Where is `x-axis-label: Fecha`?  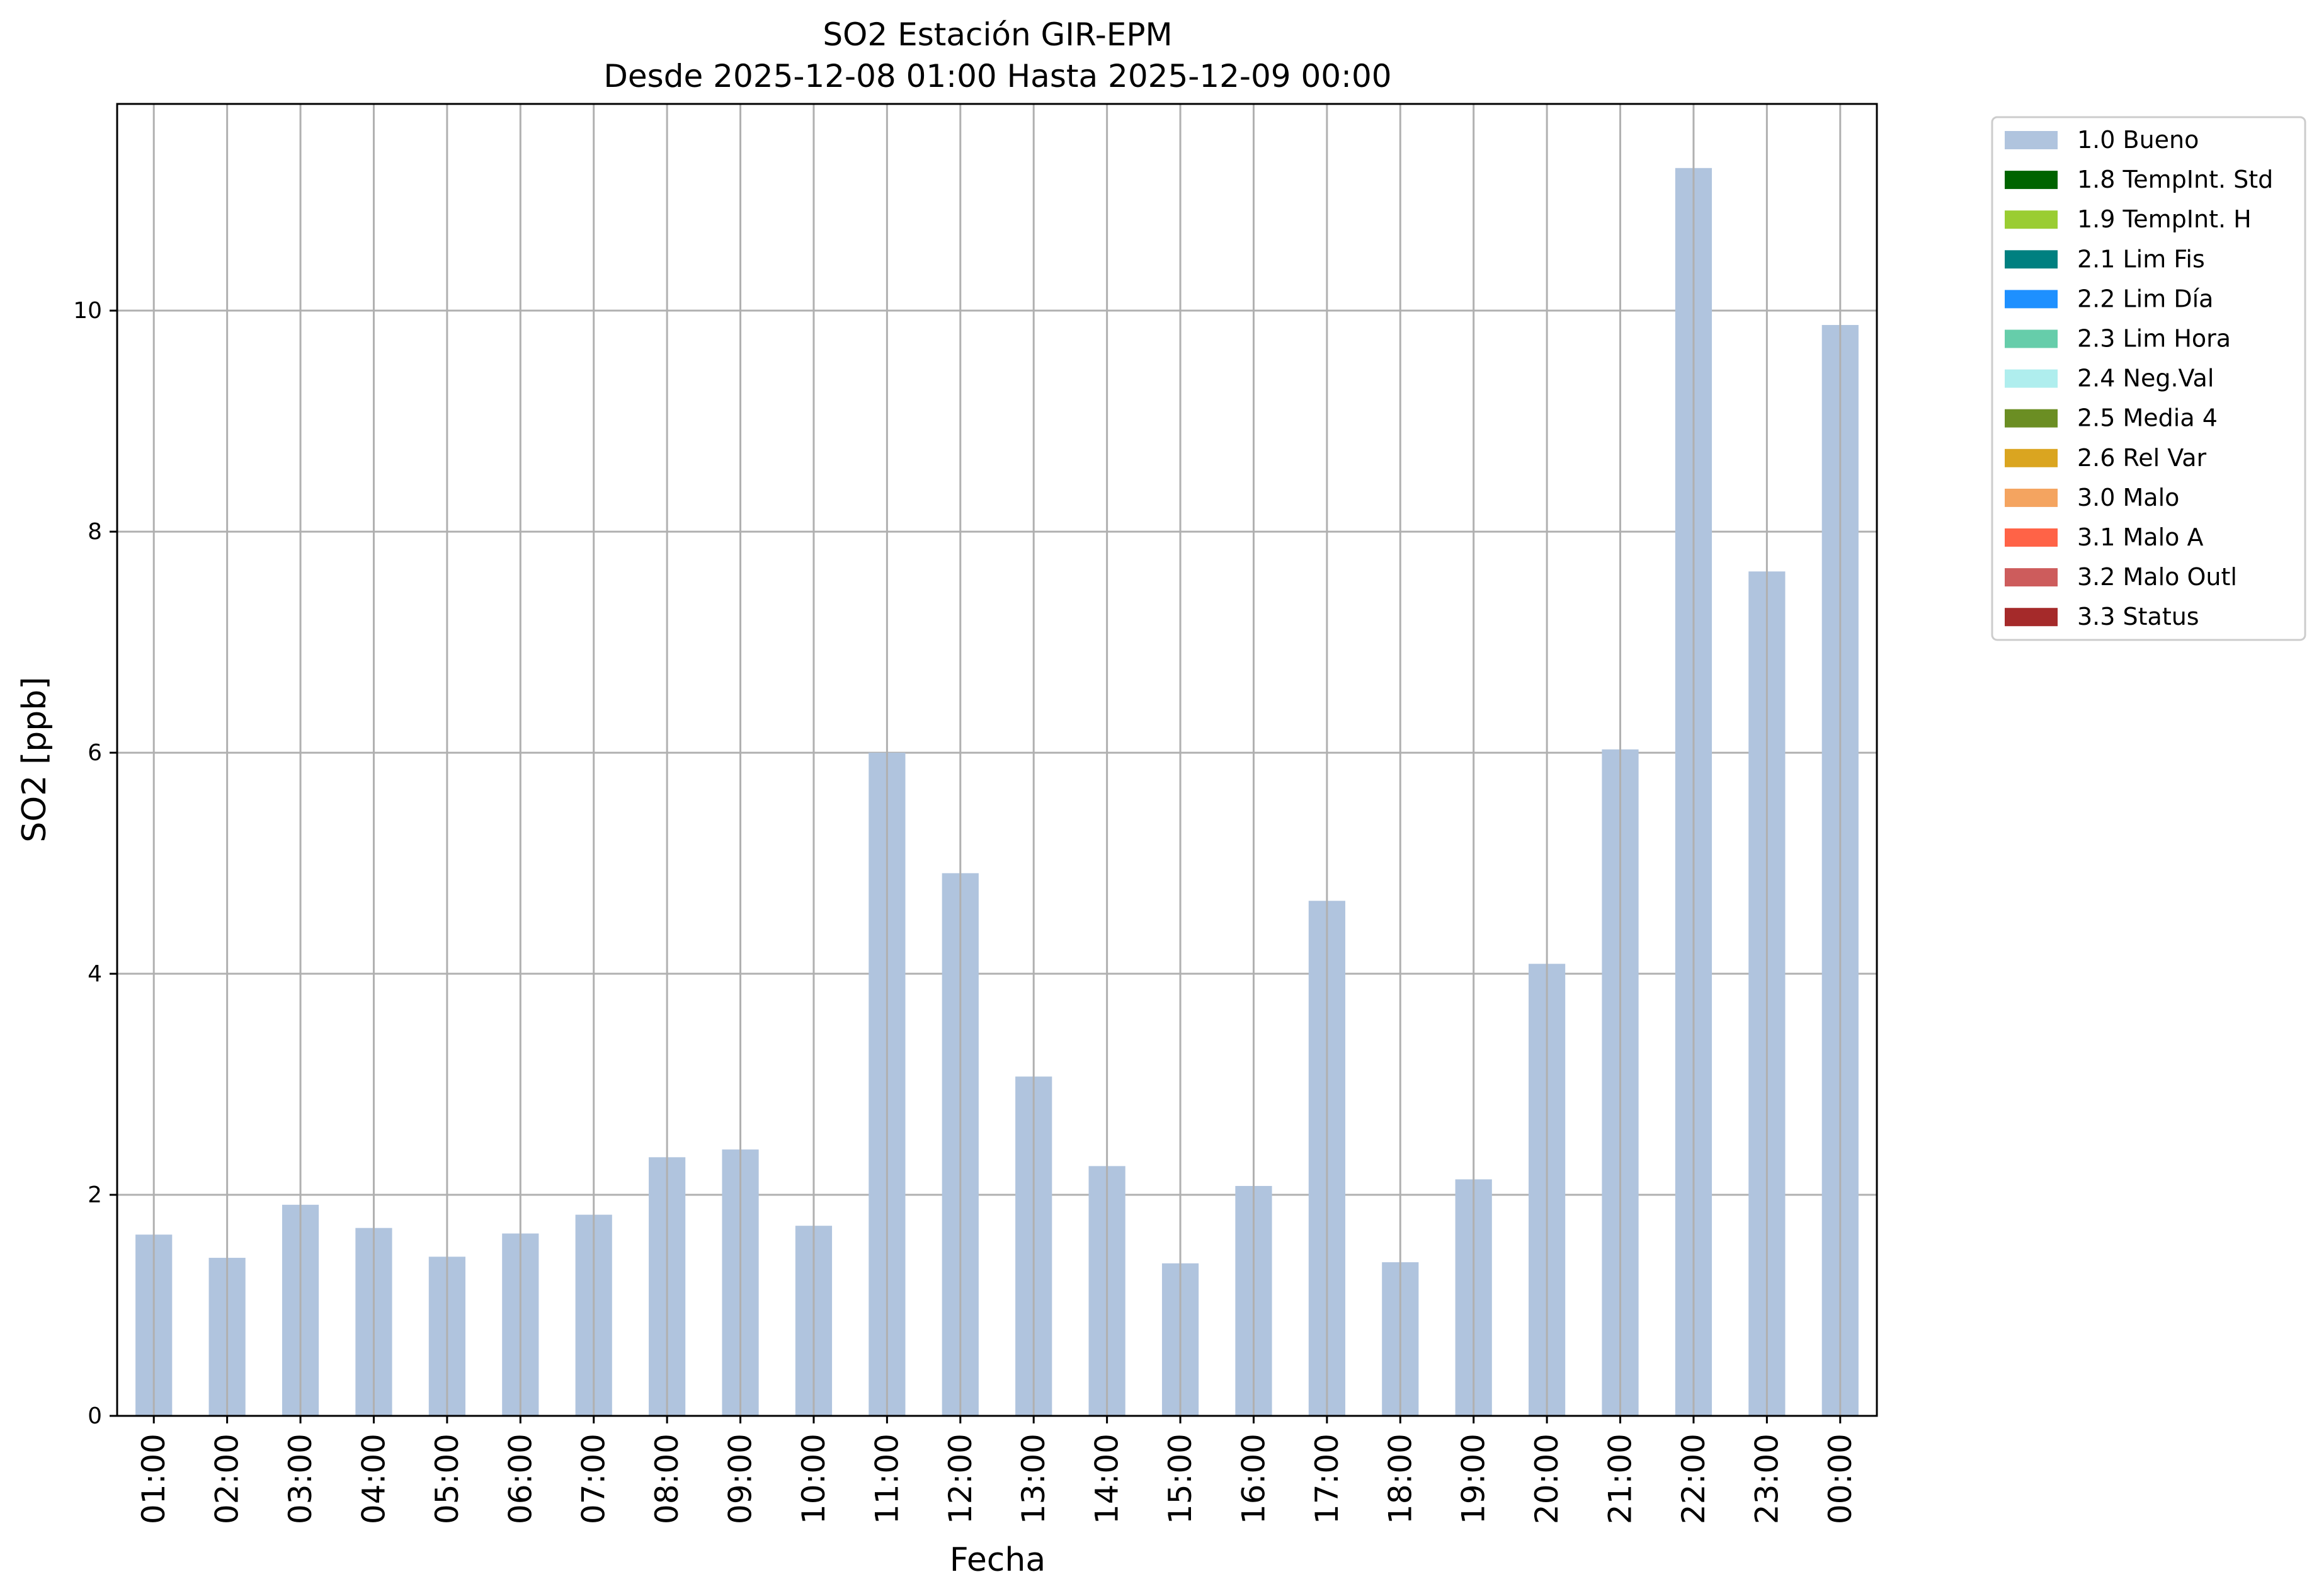
x-axis-label: Fecha is located at coordinates (998, 1560).